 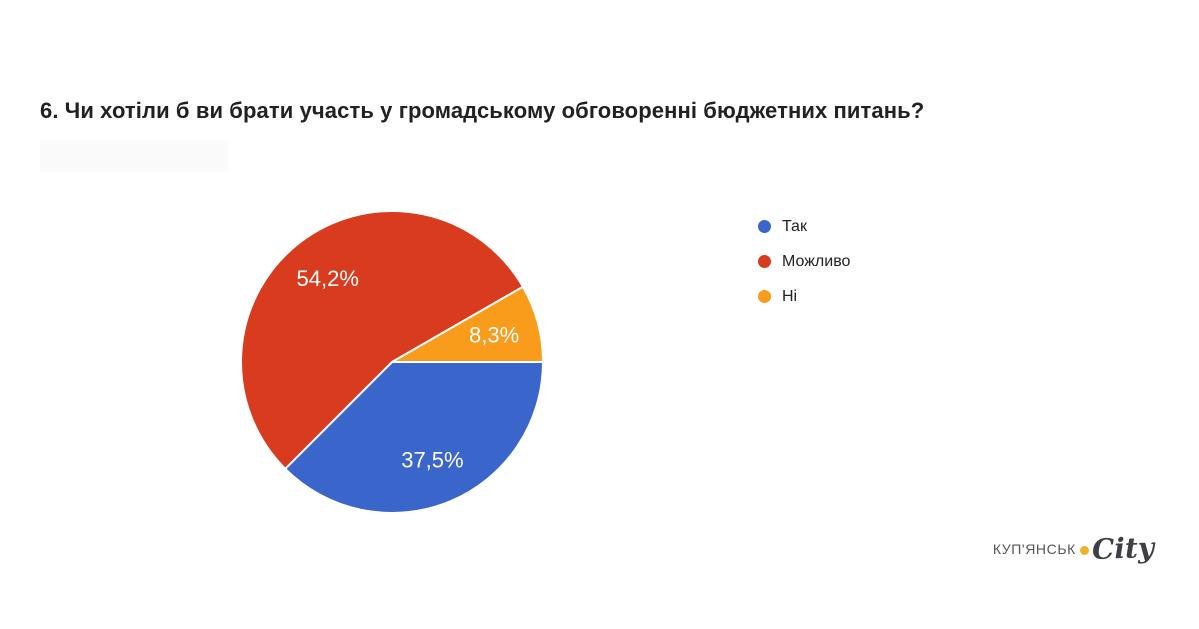 What do you see at coordinates (1123, 548) in the screenshot?
I see `logo-city-script: City` at bounding box center [1123, 548].